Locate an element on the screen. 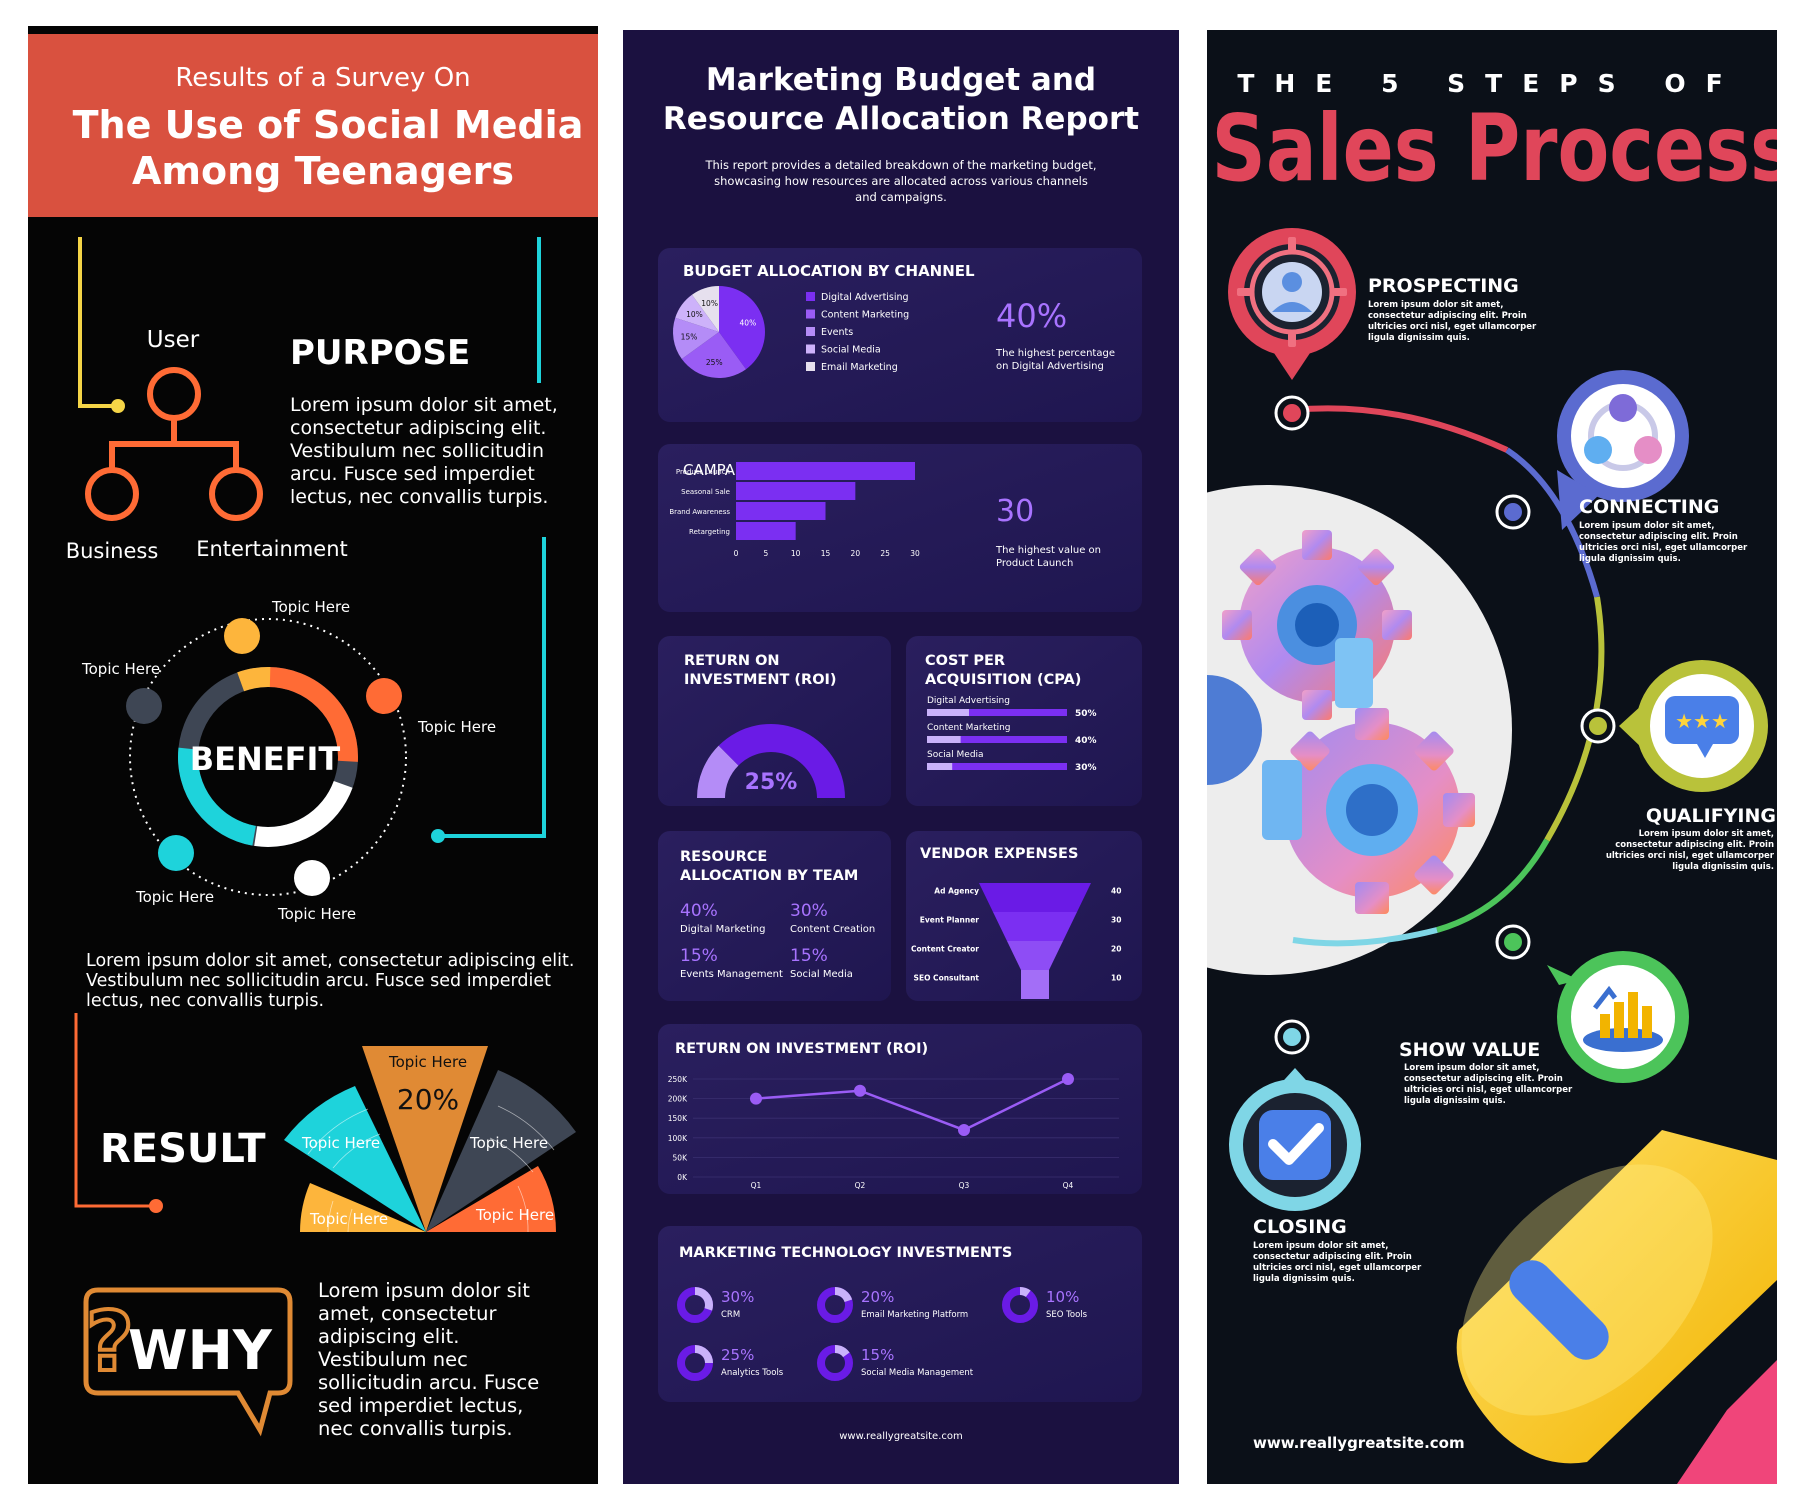 The width and height of the screenshot is (1802, 1509). tech-item-label: SEO Tools is located at coordinates (1067, 1315).